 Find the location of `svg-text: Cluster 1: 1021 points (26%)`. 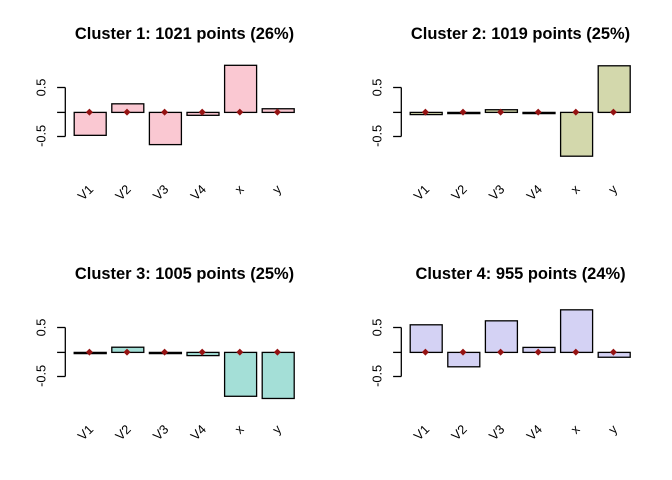

svg-text: Cluster 1: 1021 points (26%) is located at coordinates (184, 34).